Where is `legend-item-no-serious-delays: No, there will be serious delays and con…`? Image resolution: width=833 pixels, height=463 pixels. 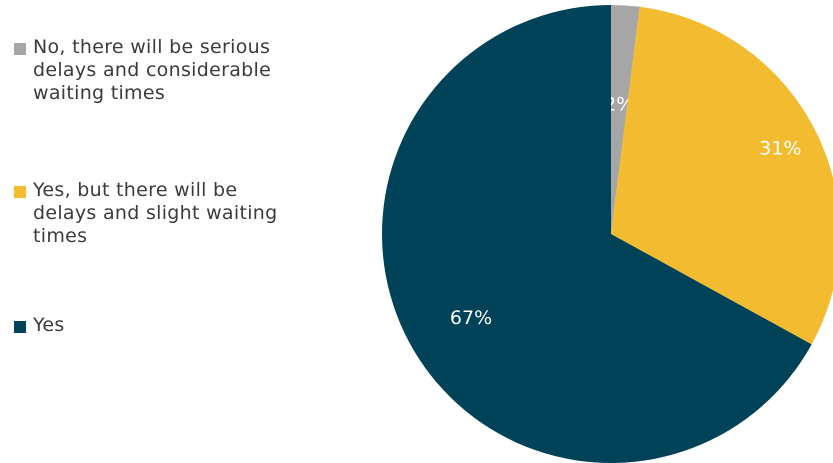 legend-item-no-serious-delays: No, there will be serious delays and con… is located at coordinates (159, 70).